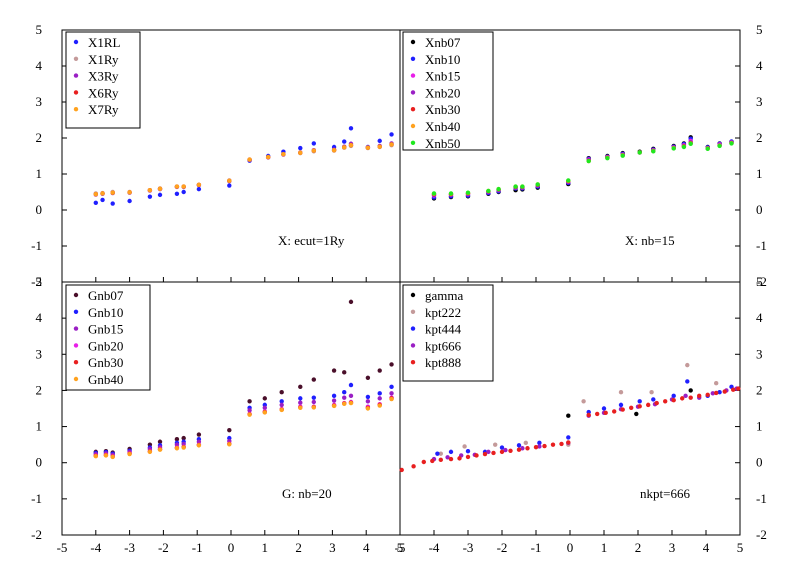 This screenshot has height=565, width=800. I want to click on series-gamma, so click(629, 403).